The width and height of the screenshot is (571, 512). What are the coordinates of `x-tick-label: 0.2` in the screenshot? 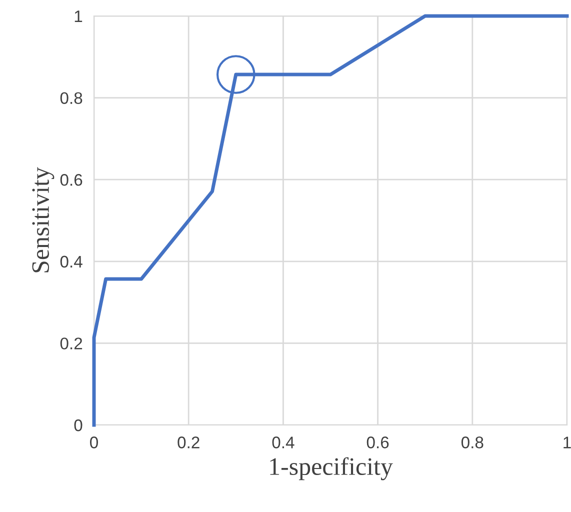 It's located at (189, 442).